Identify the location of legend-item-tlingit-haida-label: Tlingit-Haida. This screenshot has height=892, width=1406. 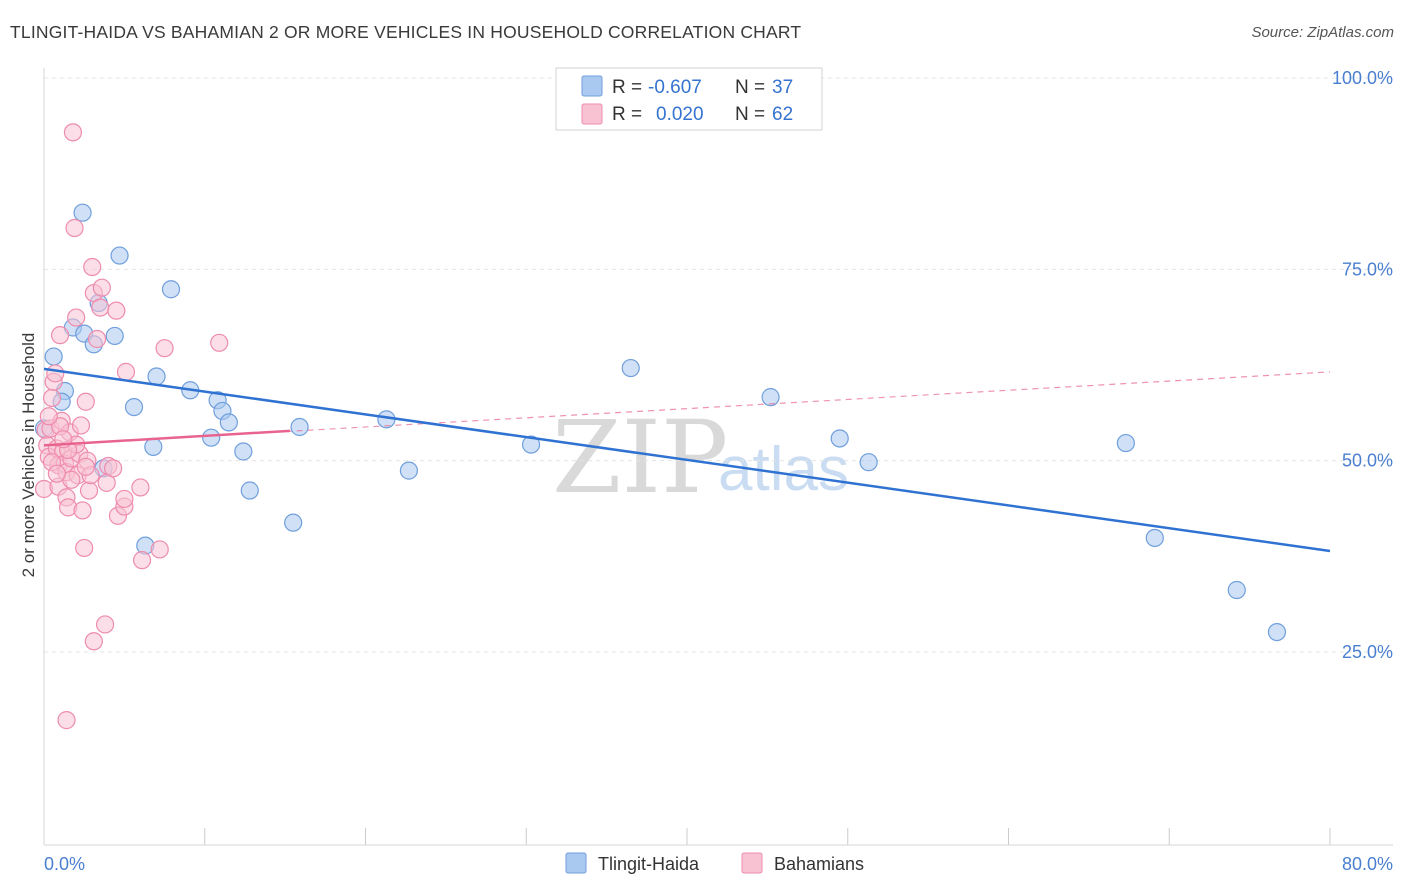
(649, 864).